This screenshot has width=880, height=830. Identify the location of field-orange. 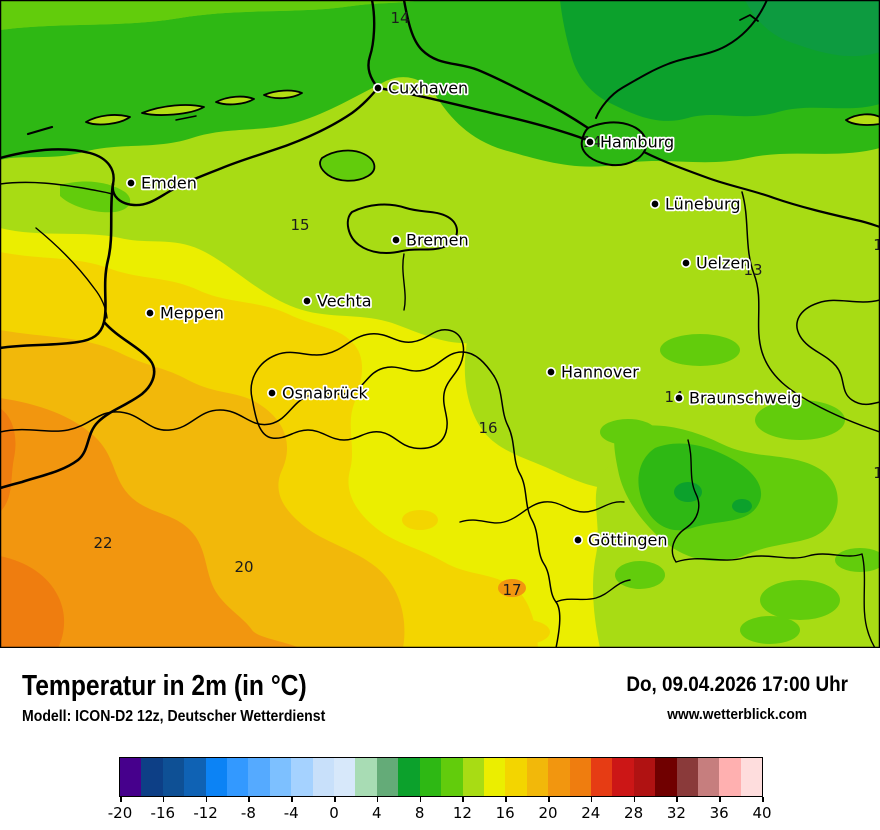
(150, 523).